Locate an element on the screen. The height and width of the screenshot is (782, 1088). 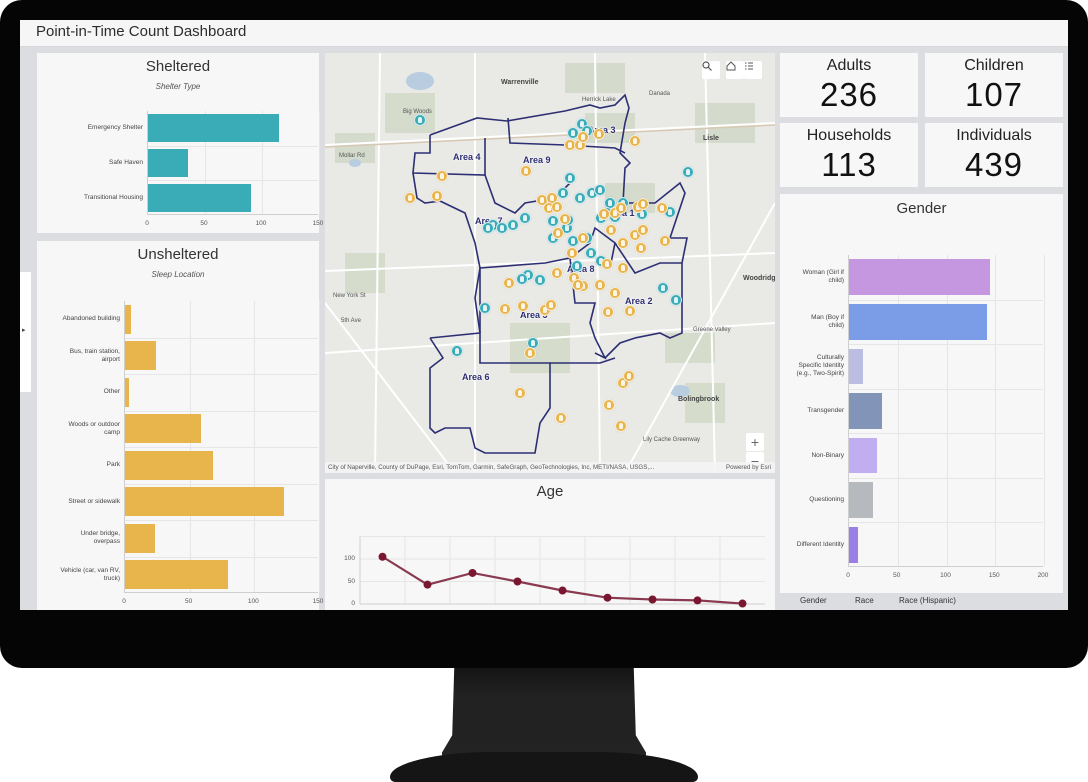
person-icon is located at coordinates (565, 219).